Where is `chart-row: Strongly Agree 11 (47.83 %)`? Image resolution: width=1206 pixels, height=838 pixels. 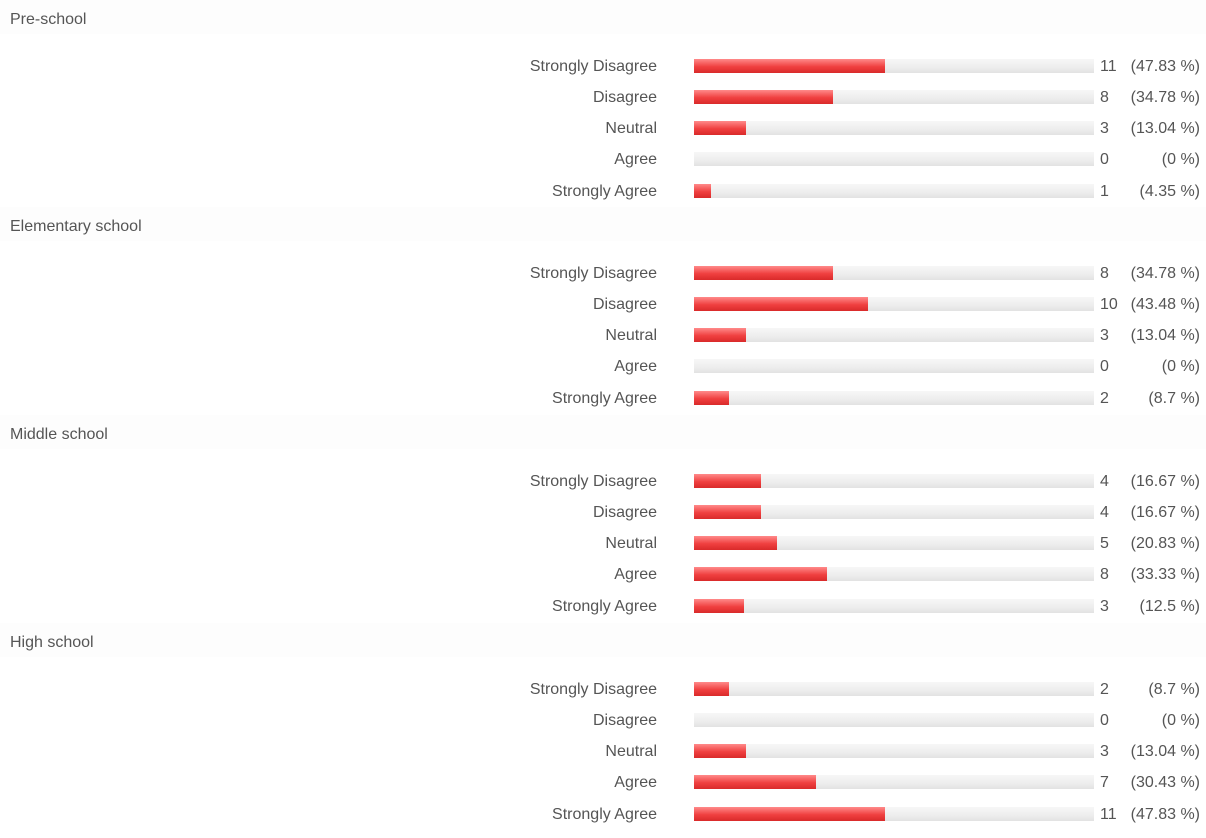 chart-row: Strongly Agree 11 (47.83 %) is located at coordinates (603, 815).